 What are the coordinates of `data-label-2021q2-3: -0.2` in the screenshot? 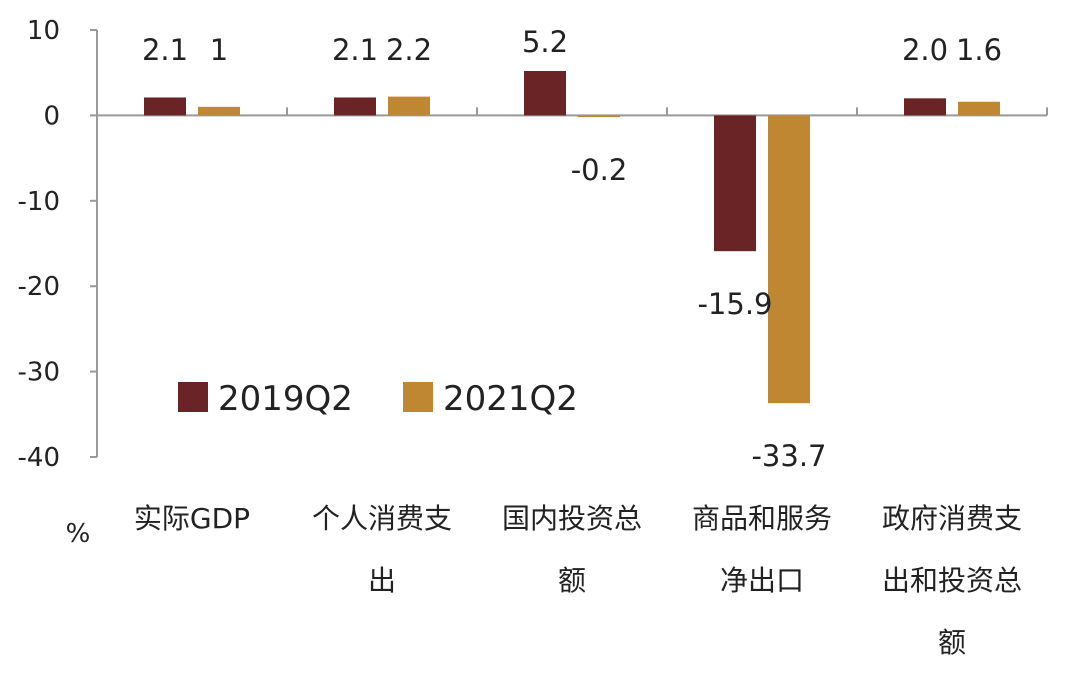 It's located at (599, 170).